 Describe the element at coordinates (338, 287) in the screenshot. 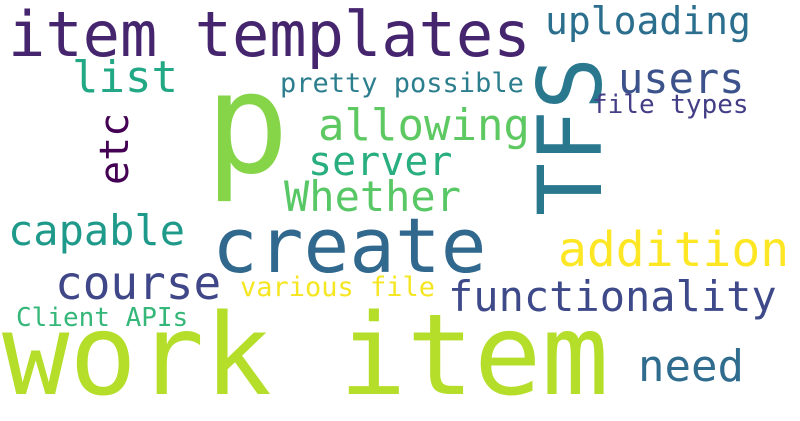

I see `word-various-file: various file` at that location.